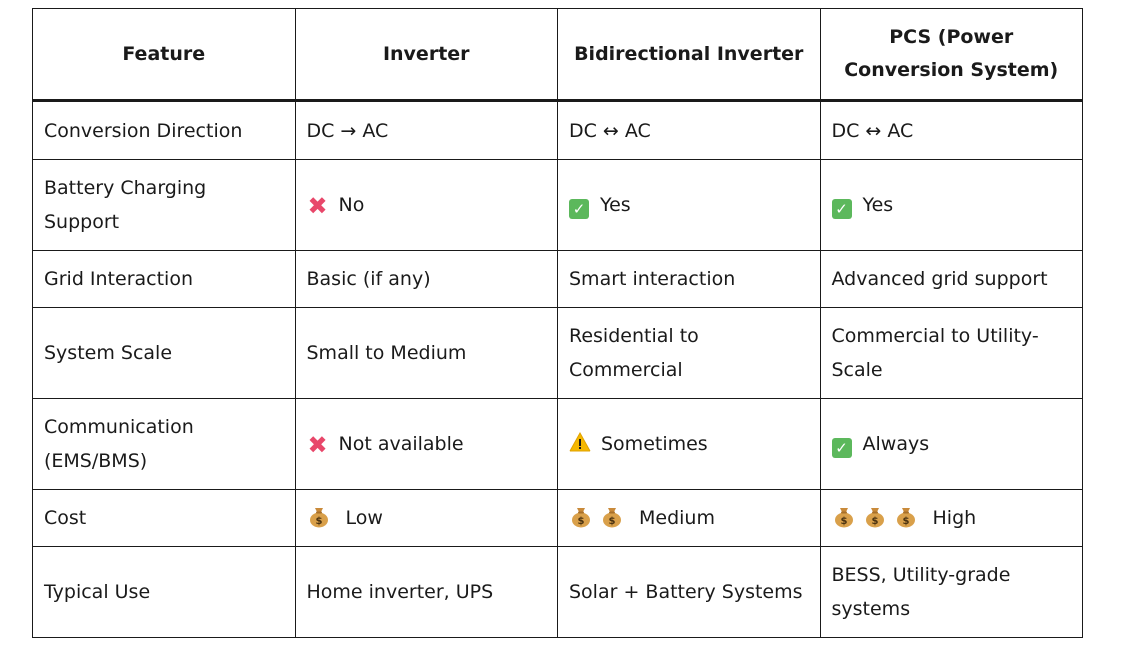 The height and width of the screenshot is (655, 1121). I want to click on feature-cell: Typical Use, so click(164, 592).